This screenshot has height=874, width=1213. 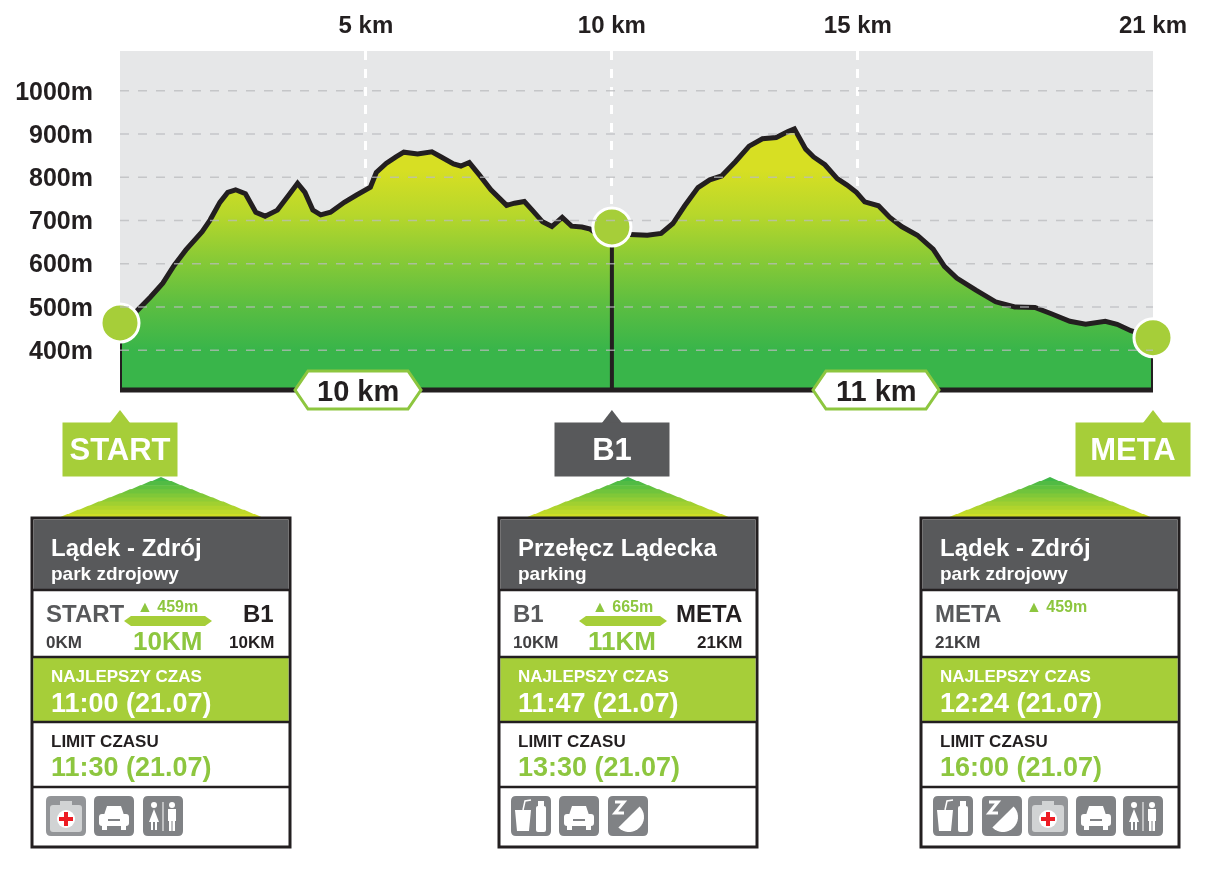 What do you see at coordinates (61, 306) in the screenshot?
I see `y-tick-label: 500m` at bounding box center [61, 306].